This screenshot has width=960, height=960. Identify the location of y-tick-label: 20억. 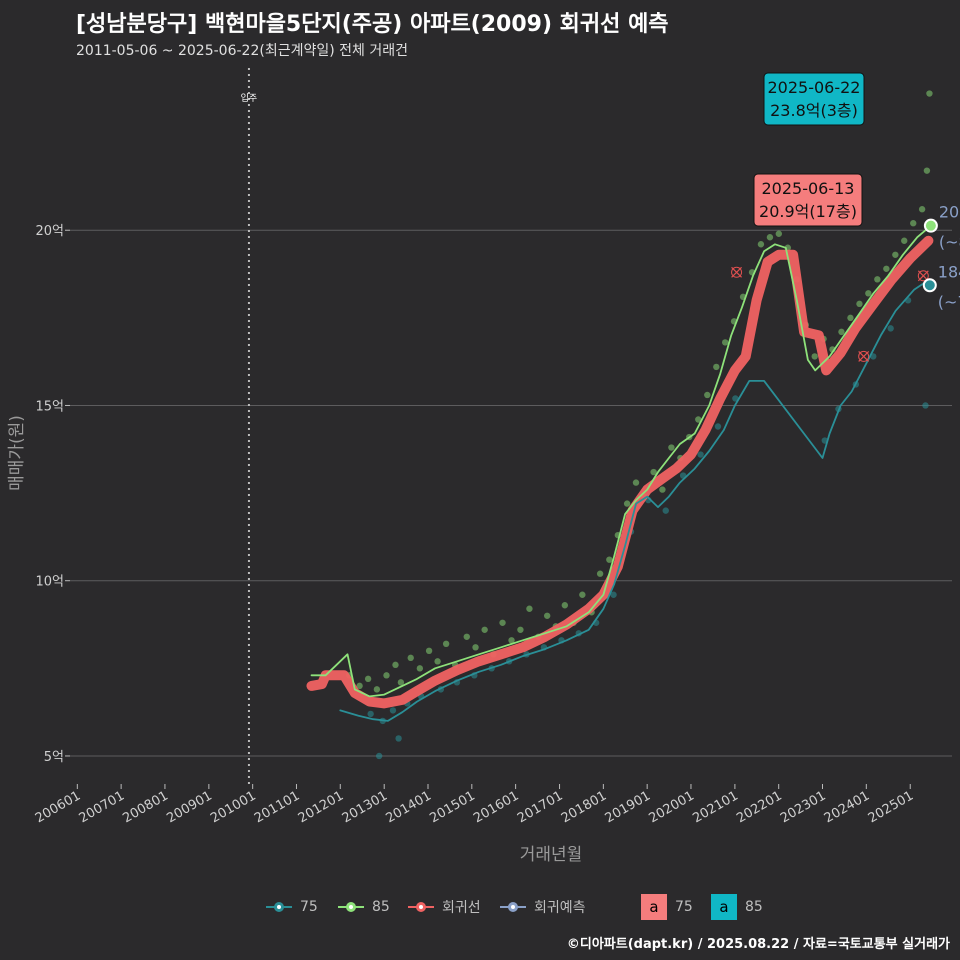
(49, 231).